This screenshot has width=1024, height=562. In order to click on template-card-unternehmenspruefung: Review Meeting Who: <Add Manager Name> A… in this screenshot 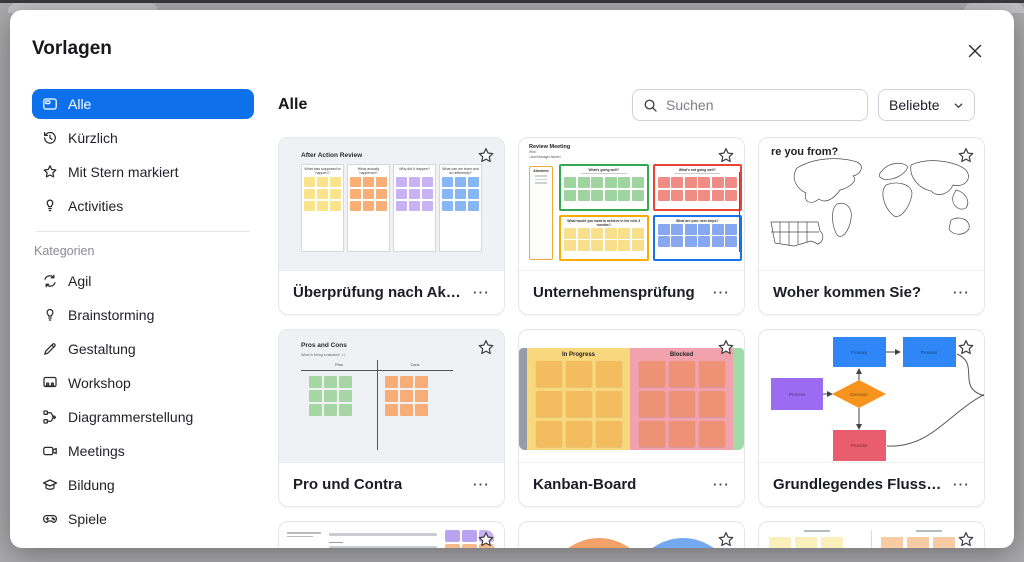, I will do `click(631, 226)`.